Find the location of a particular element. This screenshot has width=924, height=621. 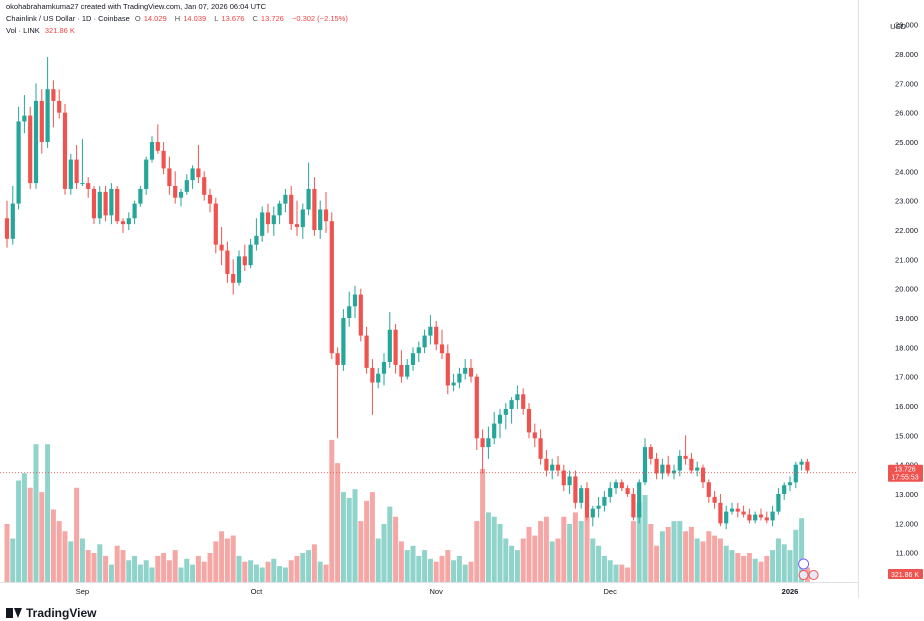

tradingview-logo: TradingView is located at coordinates (51, 613).